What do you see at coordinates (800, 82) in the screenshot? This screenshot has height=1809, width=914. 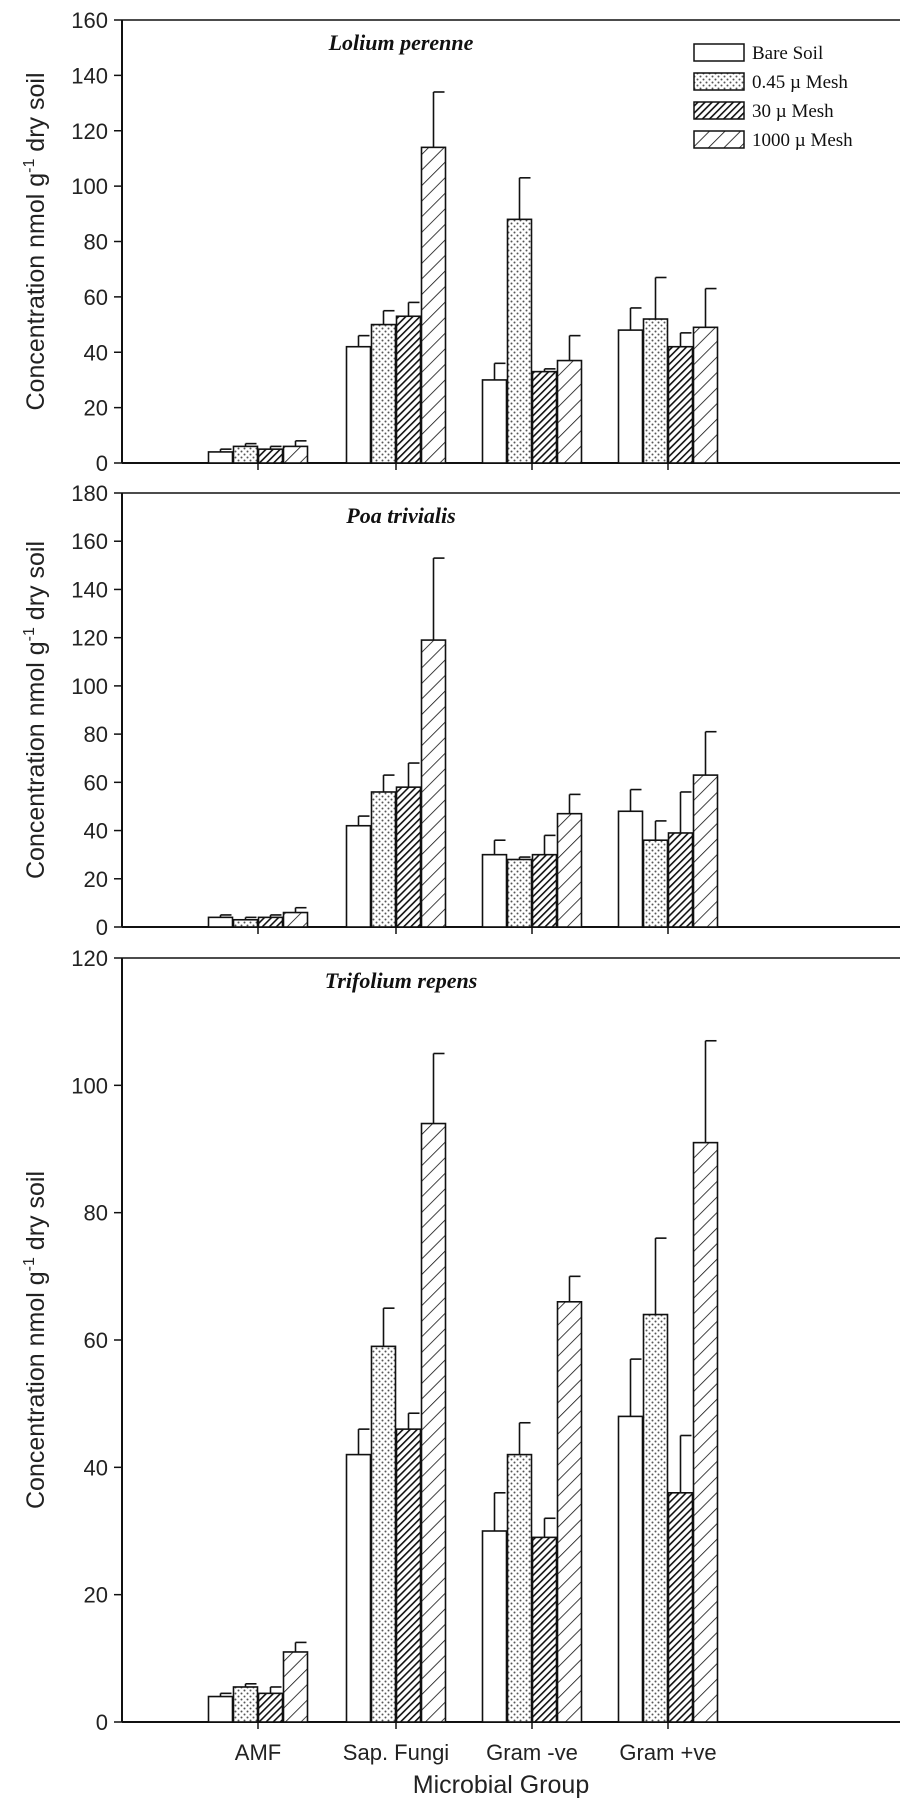 I see `legend-label-0-45-mesh: 0.45 µ Mesh` at bounding box center [800, 82].